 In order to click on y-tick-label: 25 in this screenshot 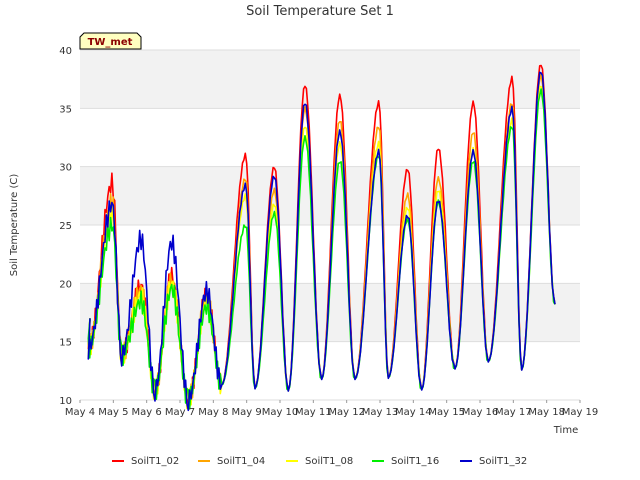, I will do `click(65, 226)`.